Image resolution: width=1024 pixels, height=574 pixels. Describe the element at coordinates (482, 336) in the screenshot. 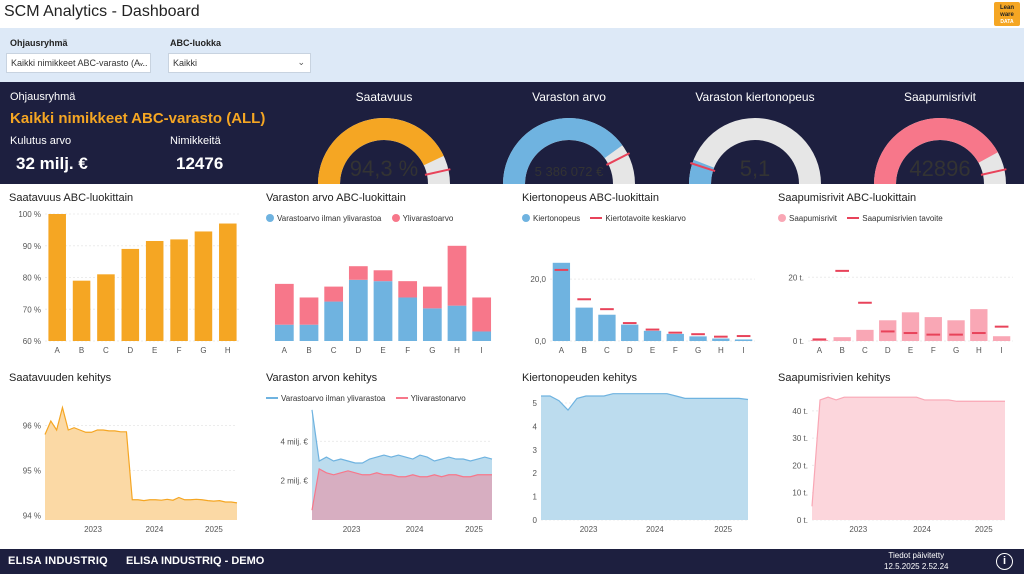

I see `bar-base-I` at that location.